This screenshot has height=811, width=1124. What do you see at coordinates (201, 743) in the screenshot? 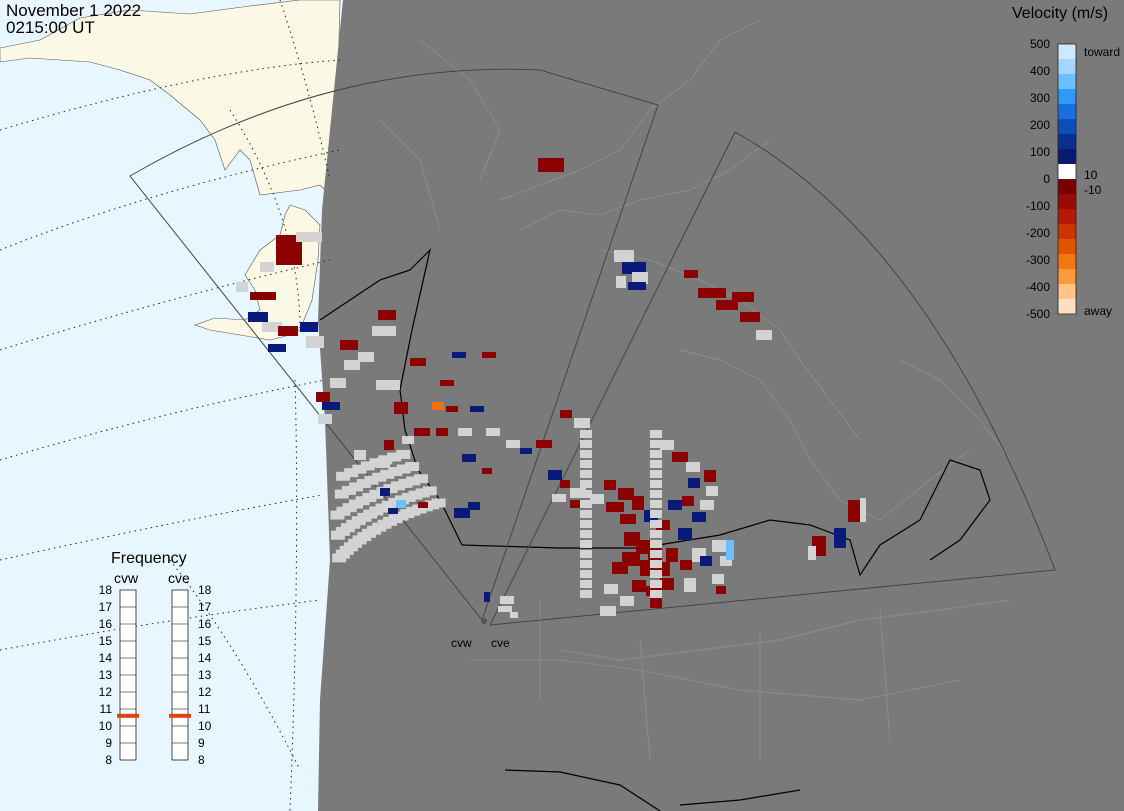
I see `frequency-tick-label: 9` at bounding box center [201, 743].